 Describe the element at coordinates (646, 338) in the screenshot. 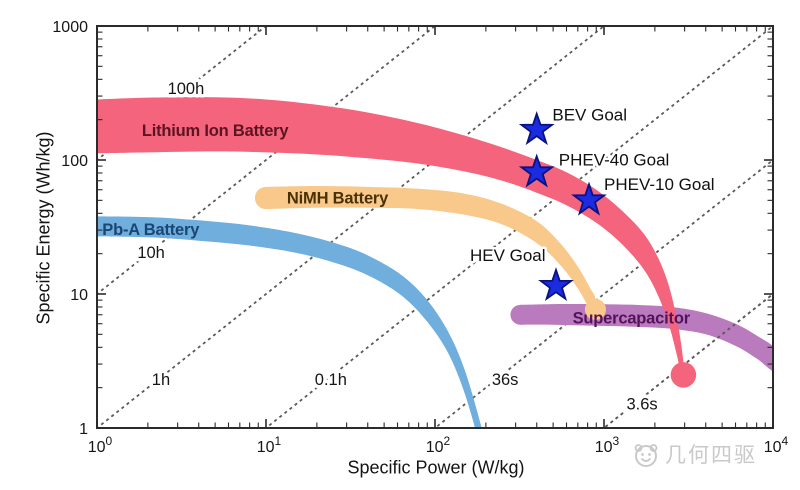

I see `band-supercapacitor` at that location.